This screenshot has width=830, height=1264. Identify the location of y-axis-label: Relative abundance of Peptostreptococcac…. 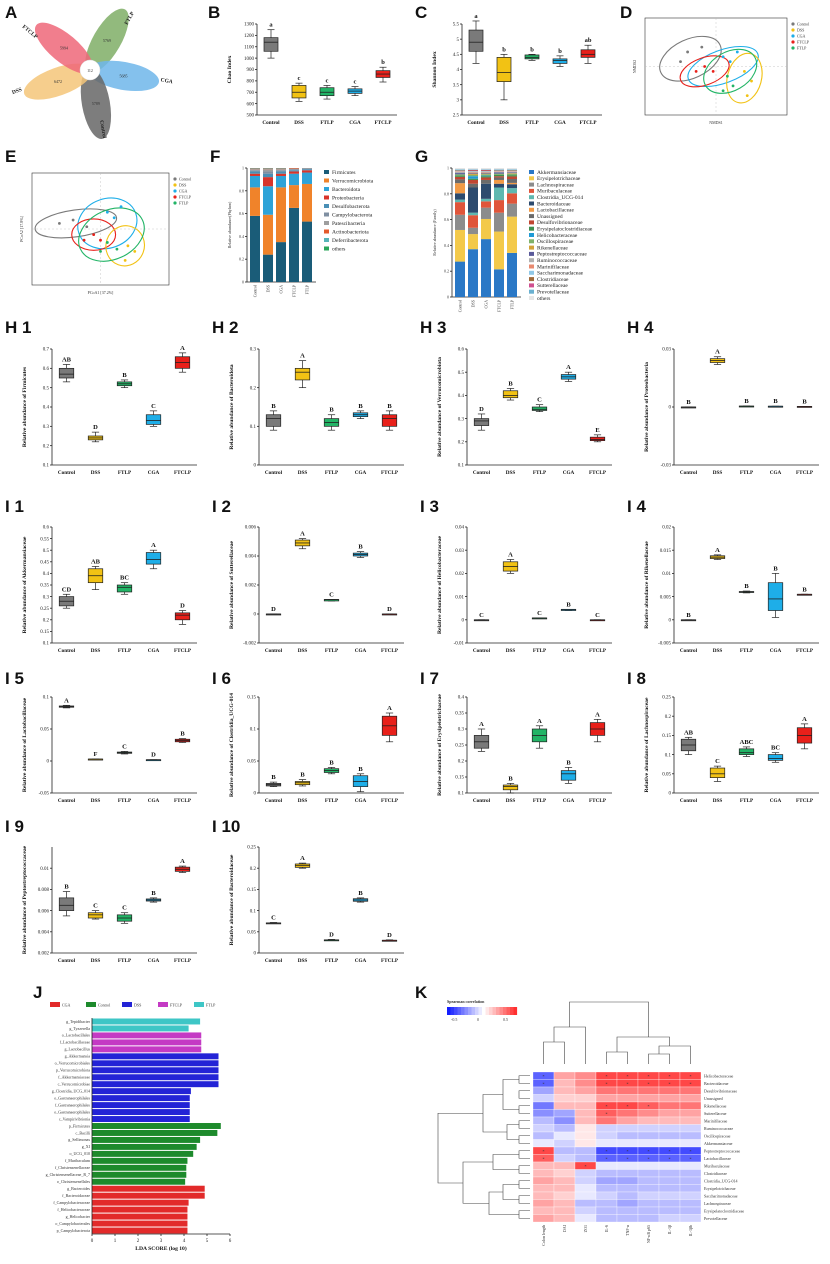
(25, 899).